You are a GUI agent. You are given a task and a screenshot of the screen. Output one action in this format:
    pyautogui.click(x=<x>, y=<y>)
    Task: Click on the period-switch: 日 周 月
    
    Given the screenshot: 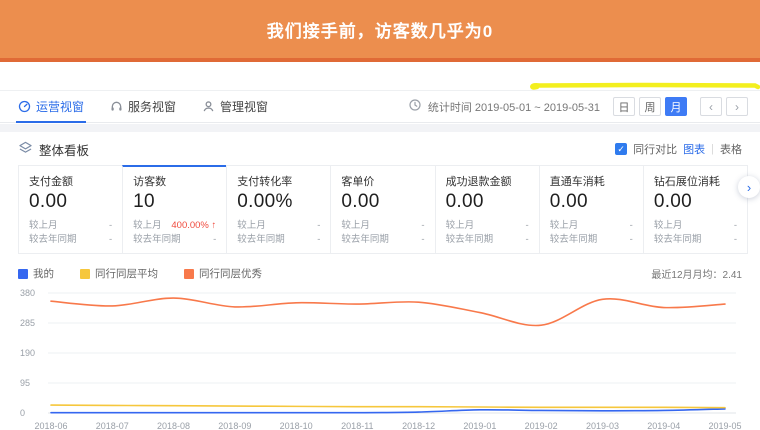 What is the action you would take?
    pyautogui.click(x=650, y=106)
    